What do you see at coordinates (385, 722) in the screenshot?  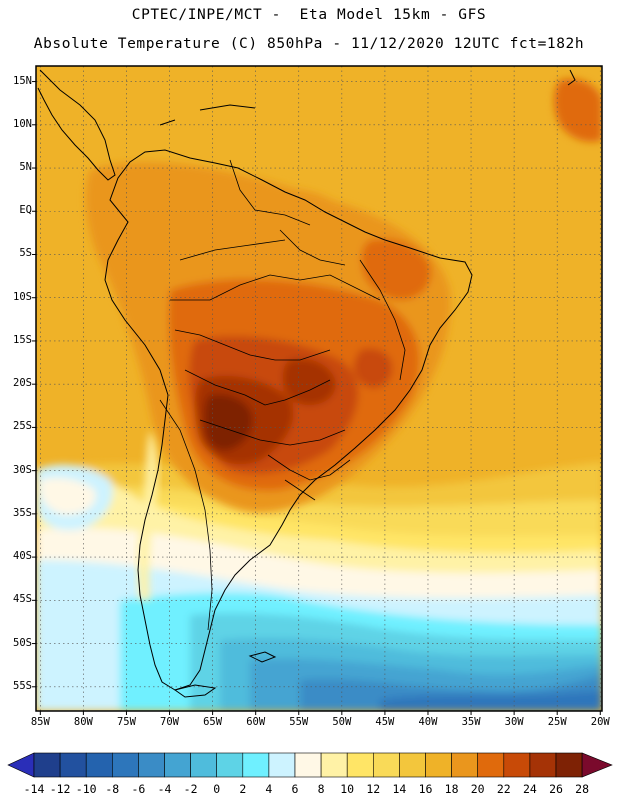 I see `lon-label: 45W` at bounding box center [385, 722].